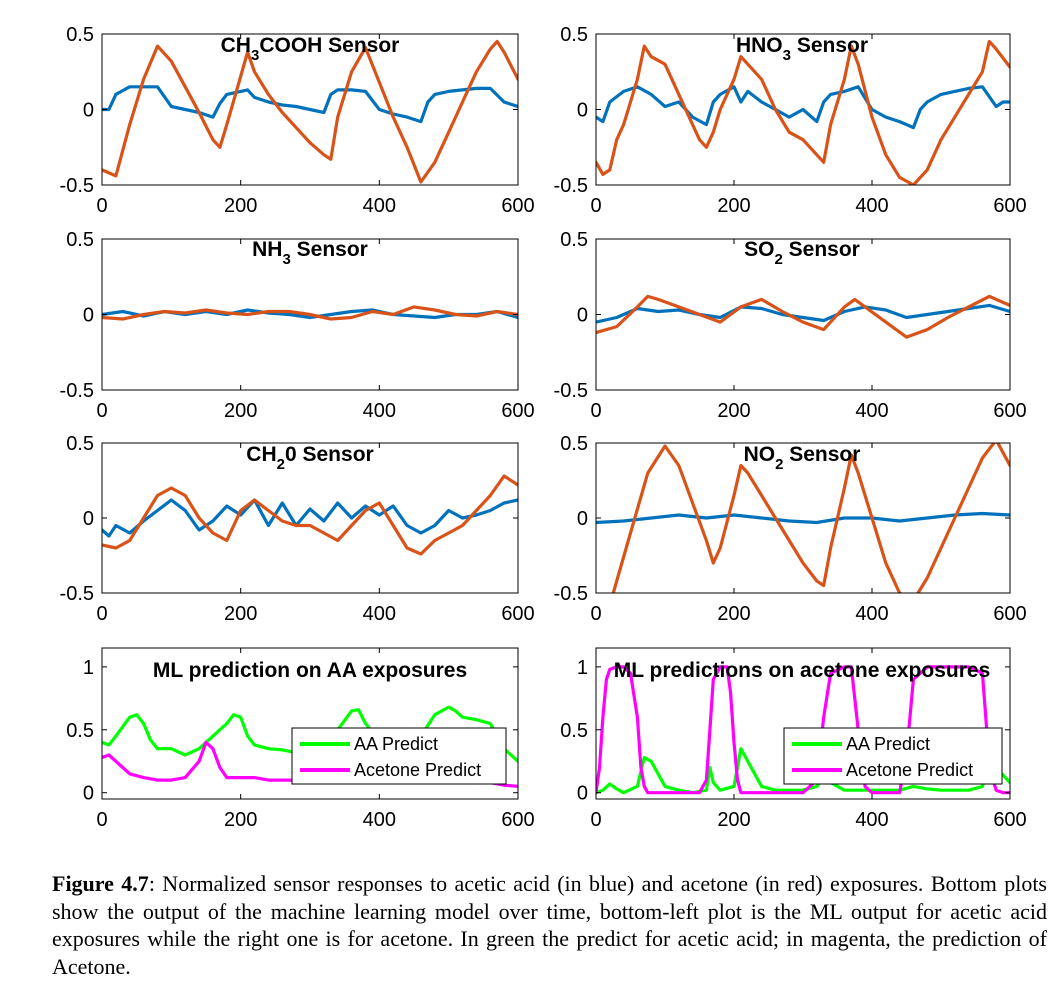 This screenshot has width=1055, height=996. Describe the element at coordinates (329, 45) in the screenshot. I see `title-part: COOH Sensor` at that location.